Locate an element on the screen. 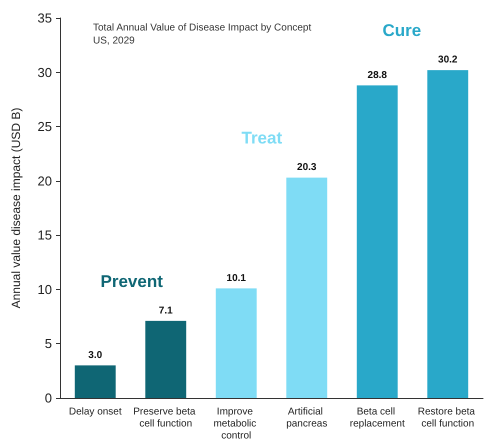  data-label: 30.2 is located at coordinates (448, 60).